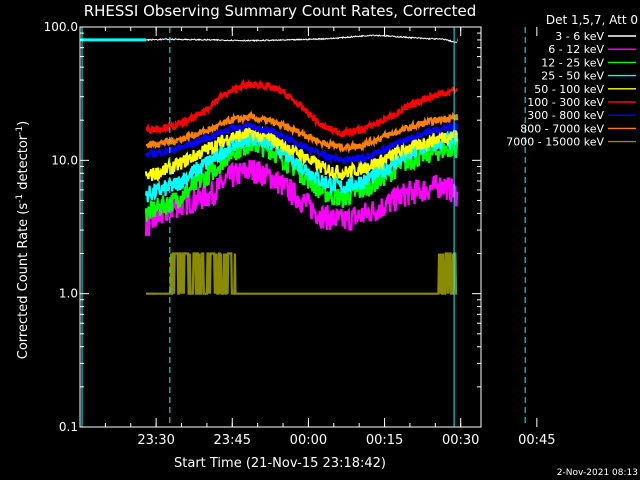 The width and height of the screenshot is (640, 480). What do you see at coordinates (576, 49) in the screenshot?
I see `legend-label: 6 - 12 keV` at bounding box center [576, 49].